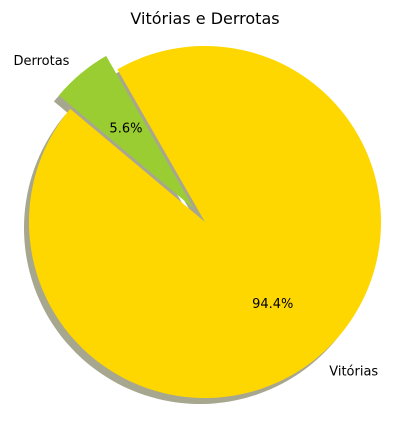  I want to click on slice-label-derrotas: Derrotas, so click(41, 61).